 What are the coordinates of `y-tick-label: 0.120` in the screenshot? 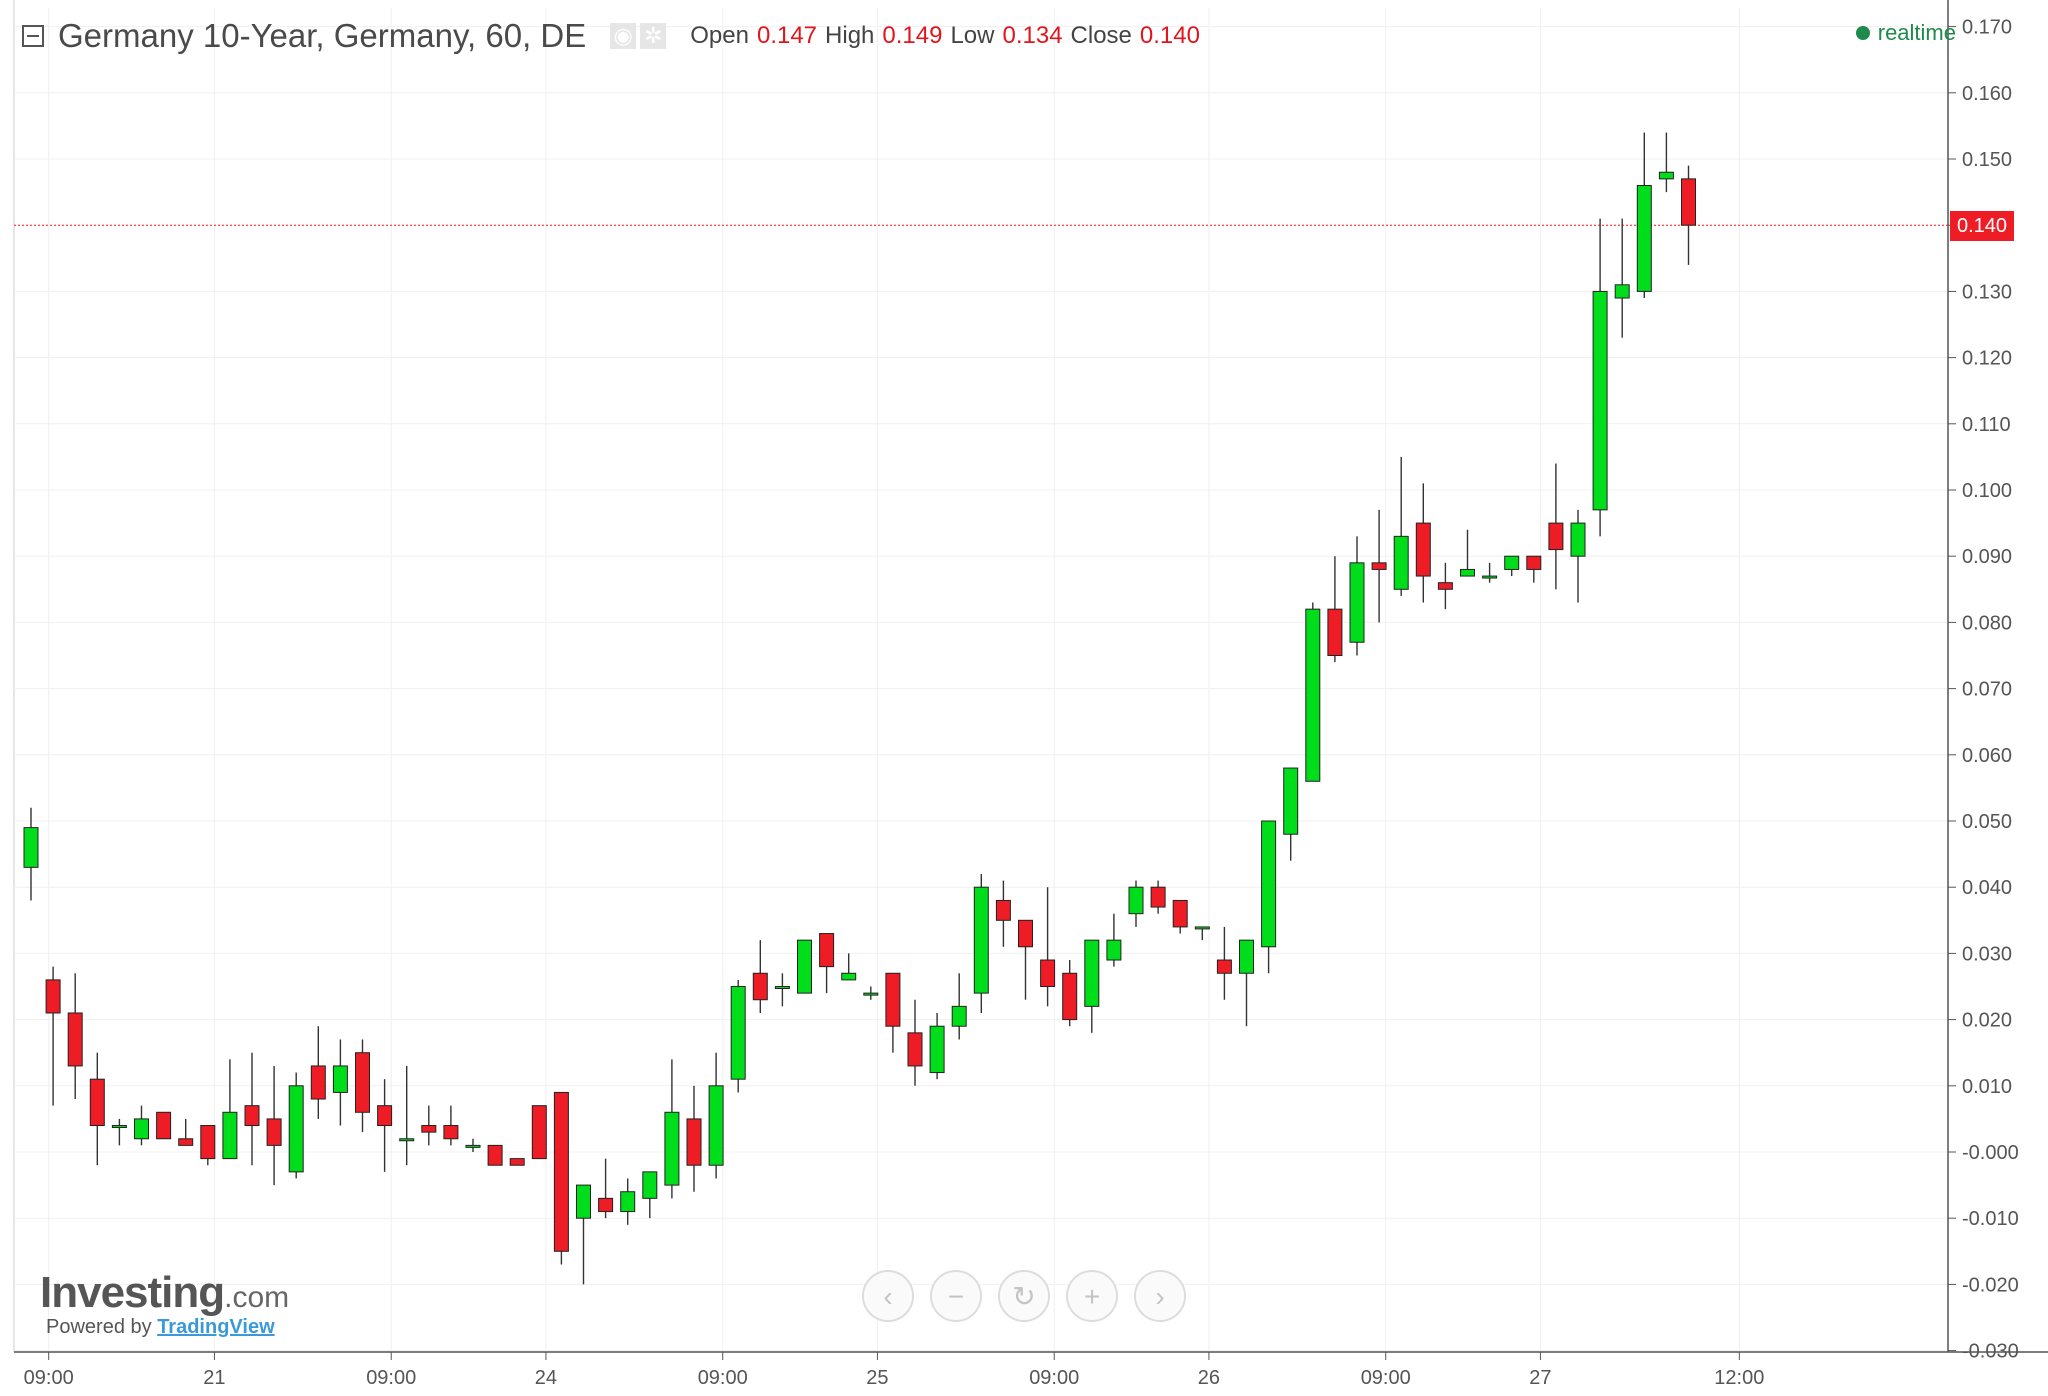 It's located at (1987, 359).